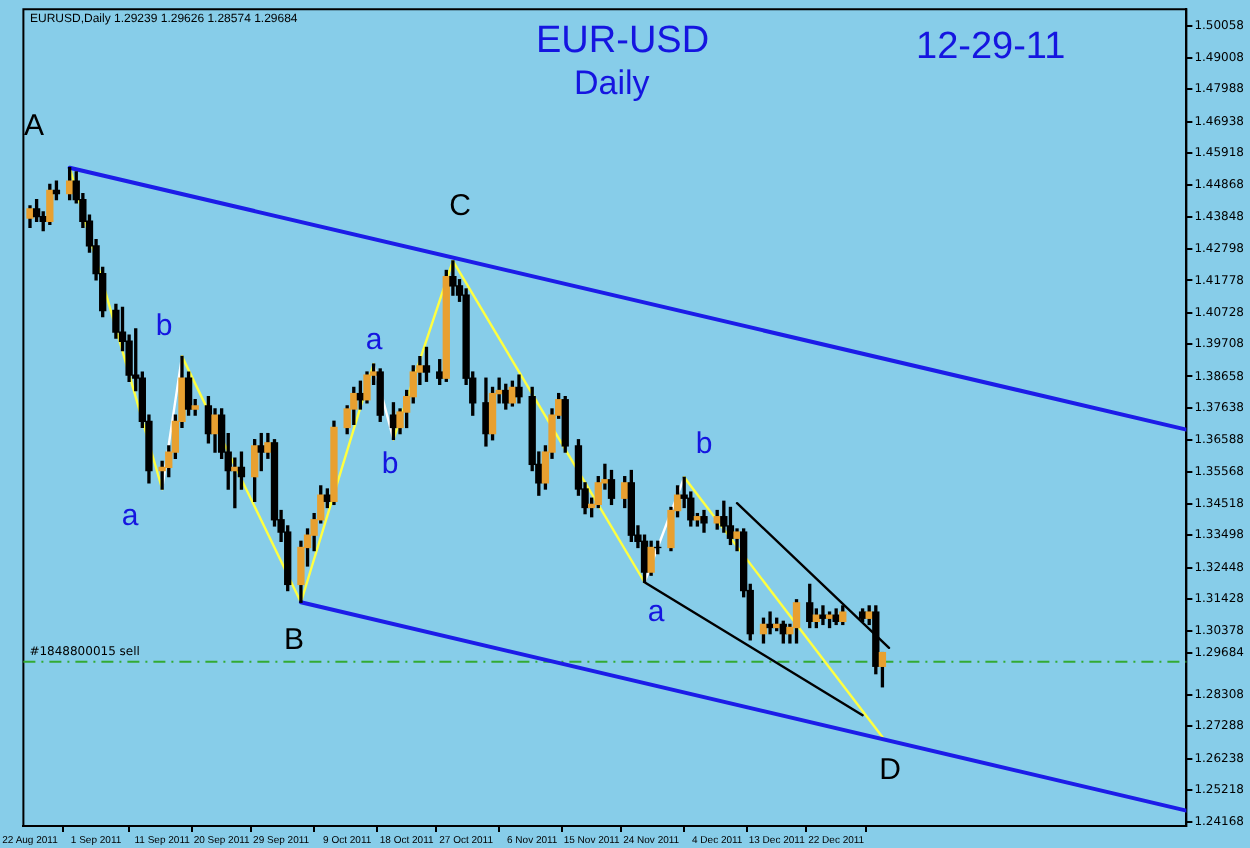 The image size is (1250, 848). I want to click on annotation: D, so click(890, 770).